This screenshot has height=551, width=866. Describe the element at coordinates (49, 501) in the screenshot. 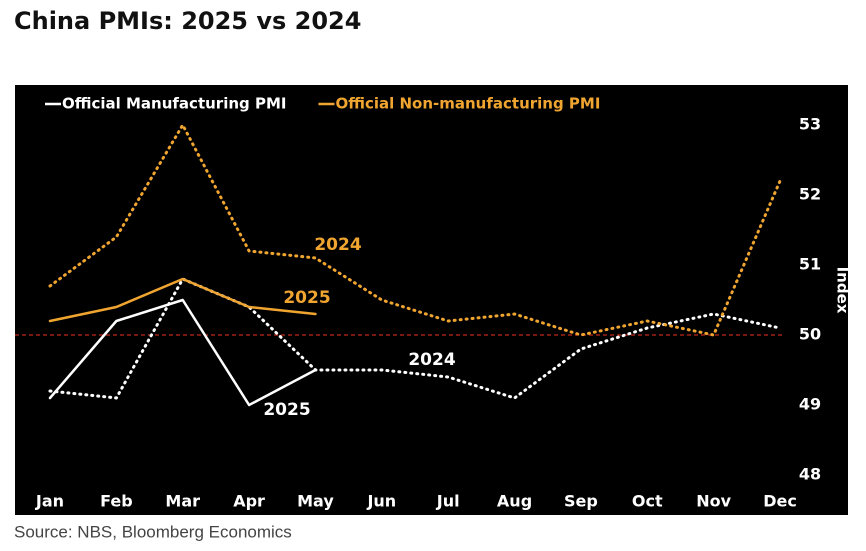

I see `x-tick-label: Jan` at that location.